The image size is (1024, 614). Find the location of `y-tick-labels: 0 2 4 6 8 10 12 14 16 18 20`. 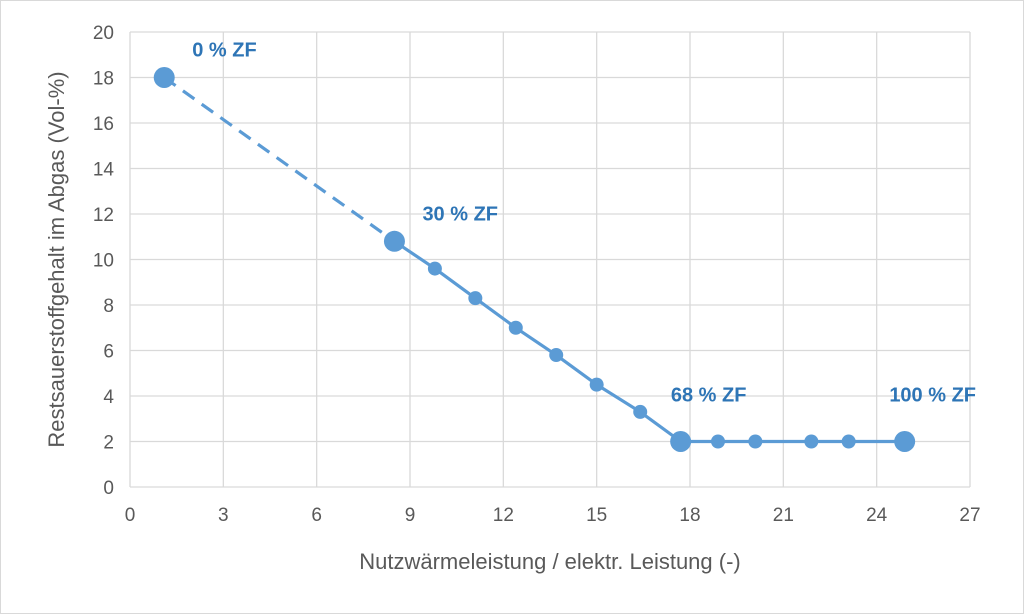

y-tick-labels: 0 2 4 6 8 10 12 14 16 18 20 is located at coordinates (104, 261).